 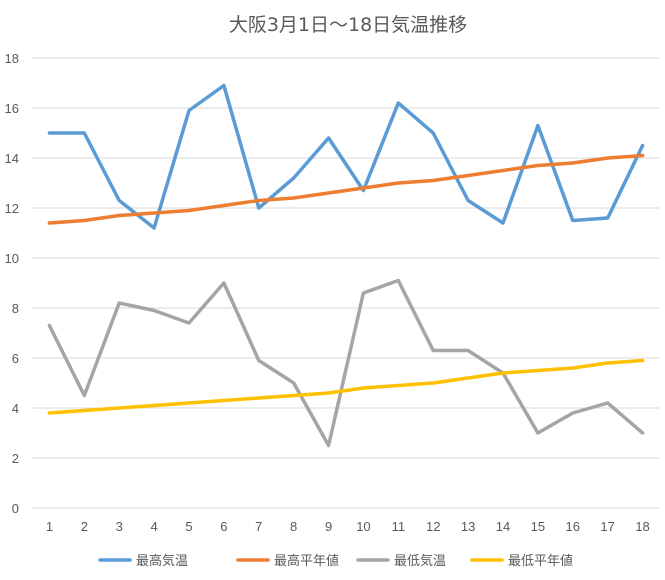 What do you see at coordinates (12, 58) in the screenshot?
I see `y-tick-label: 18` at bounding box center [12, 58].